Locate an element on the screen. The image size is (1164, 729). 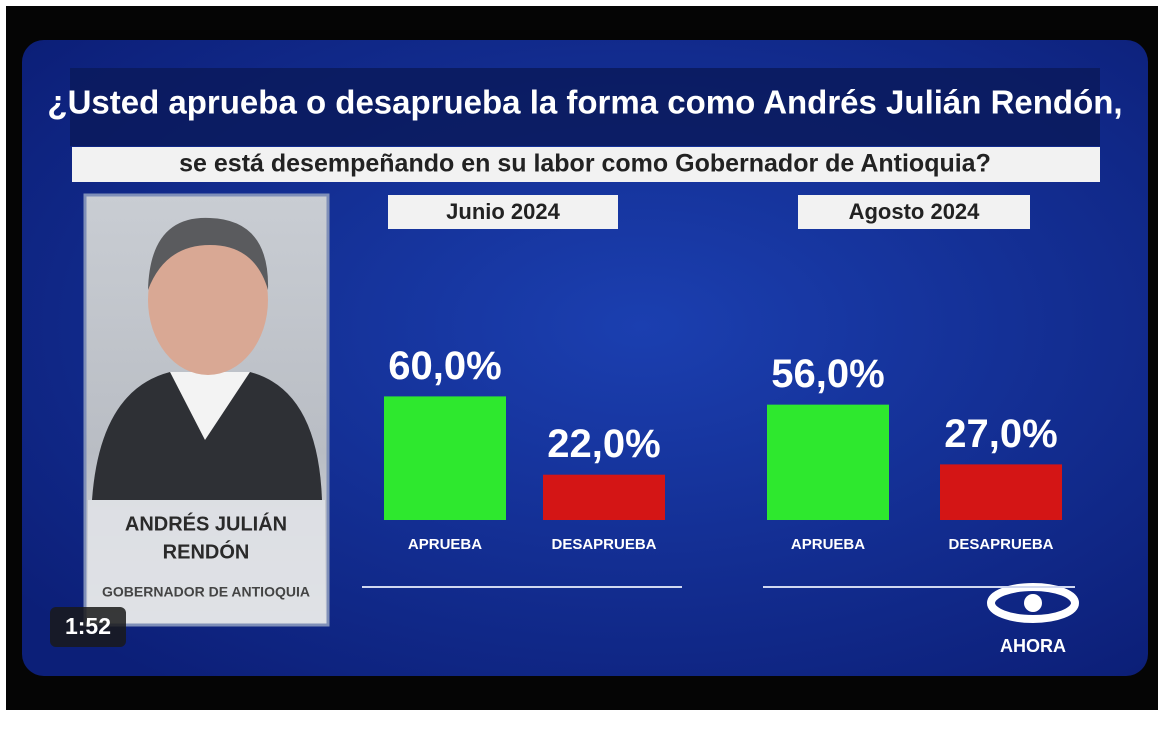
logo-text: AHORA is located at coordinates (1033, 646).